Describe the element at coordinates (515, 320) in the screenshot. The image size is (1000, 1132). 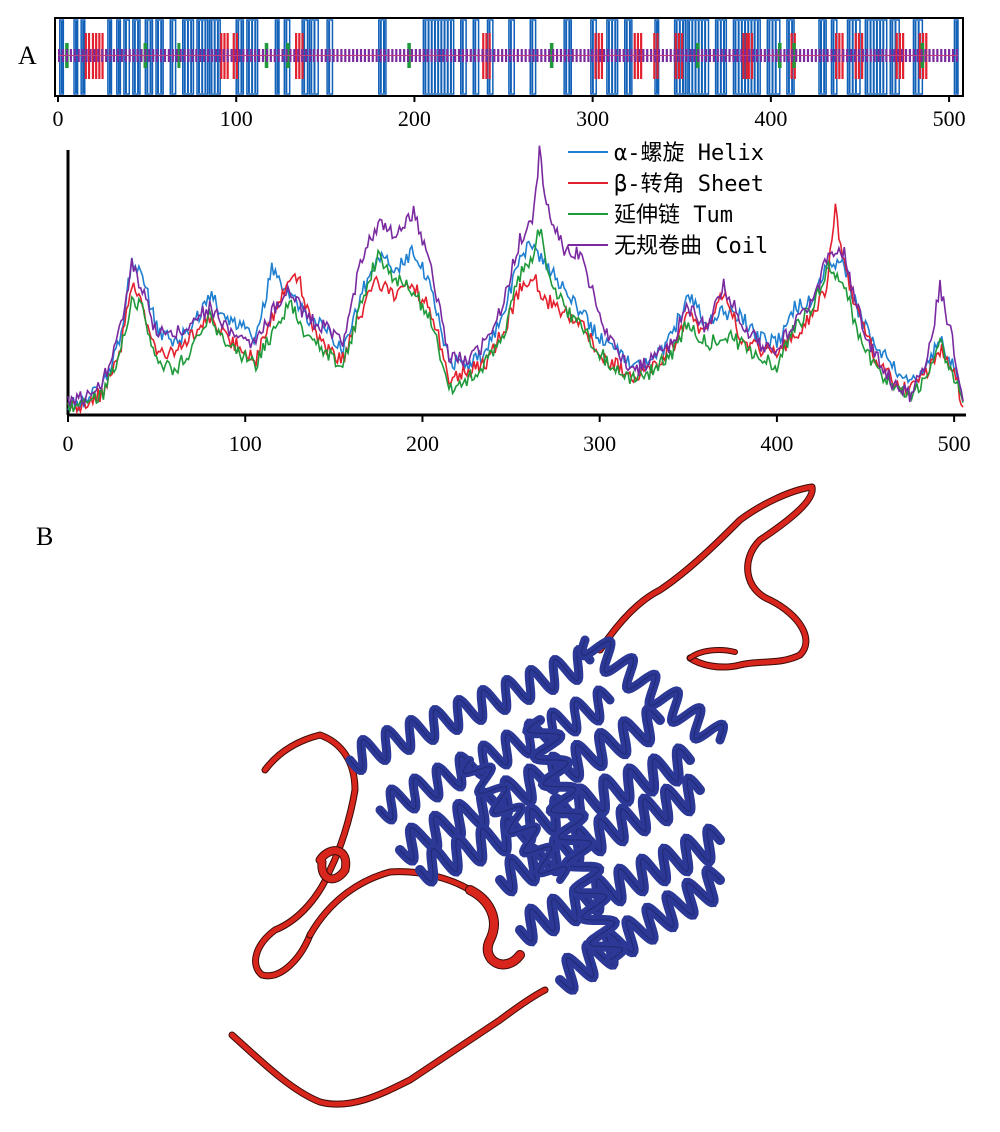
I see `series-line-turn` at that location.